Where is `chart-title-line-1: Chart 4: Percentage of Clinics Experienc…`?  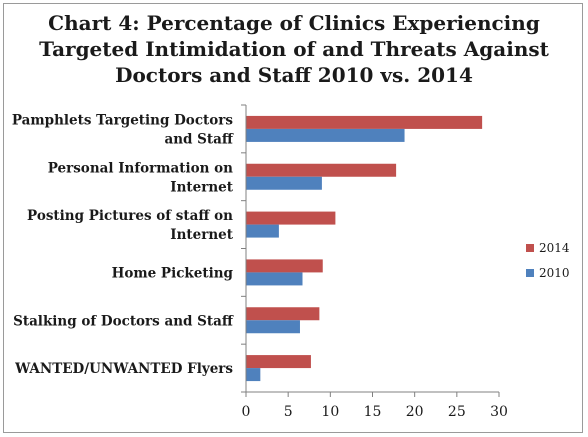 chart-title-line-1: Chart 4: Percentage of Clinics Experienc… is located at coordinates (294, 23).